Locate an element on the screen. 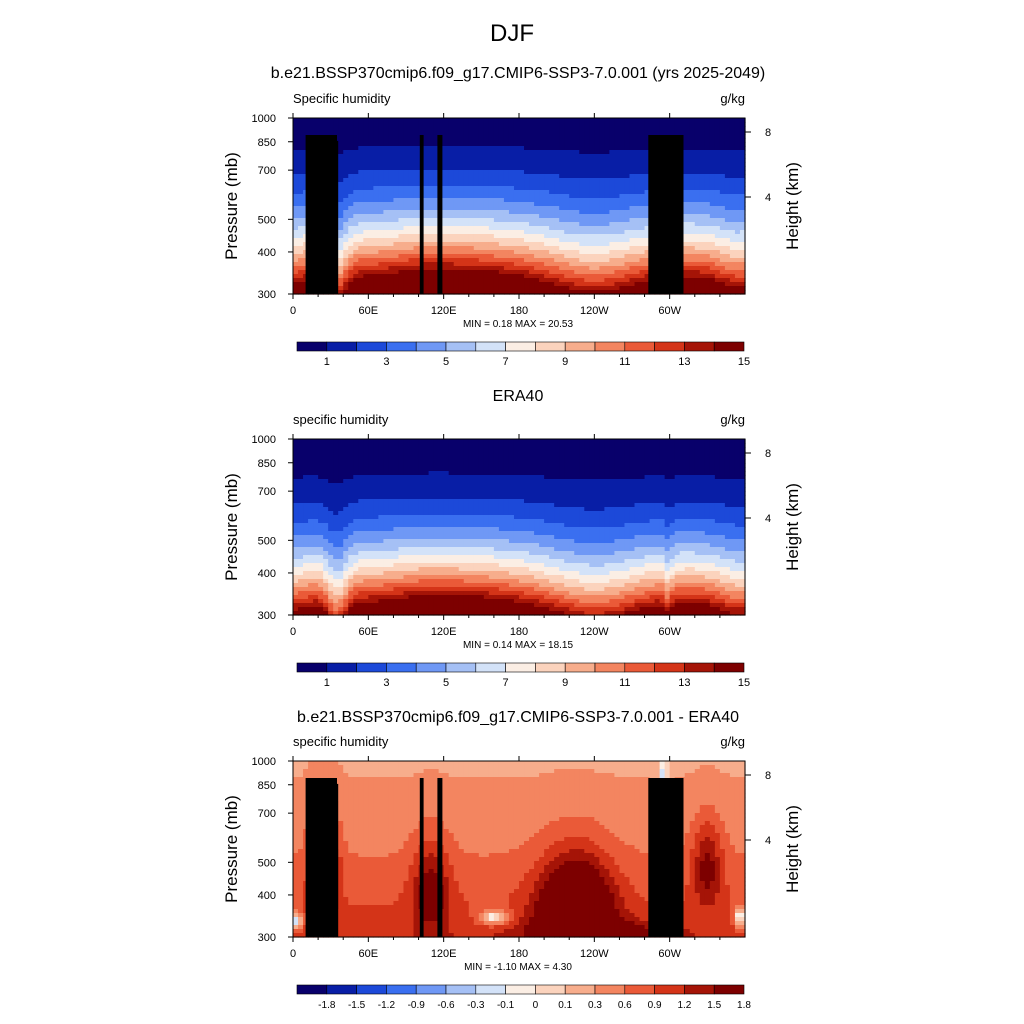 The height and width of the screenshot is (1024, 1024). min-max-label: MIN = 0.18 MAX = 20.53 is located at coordinates (518, 324).